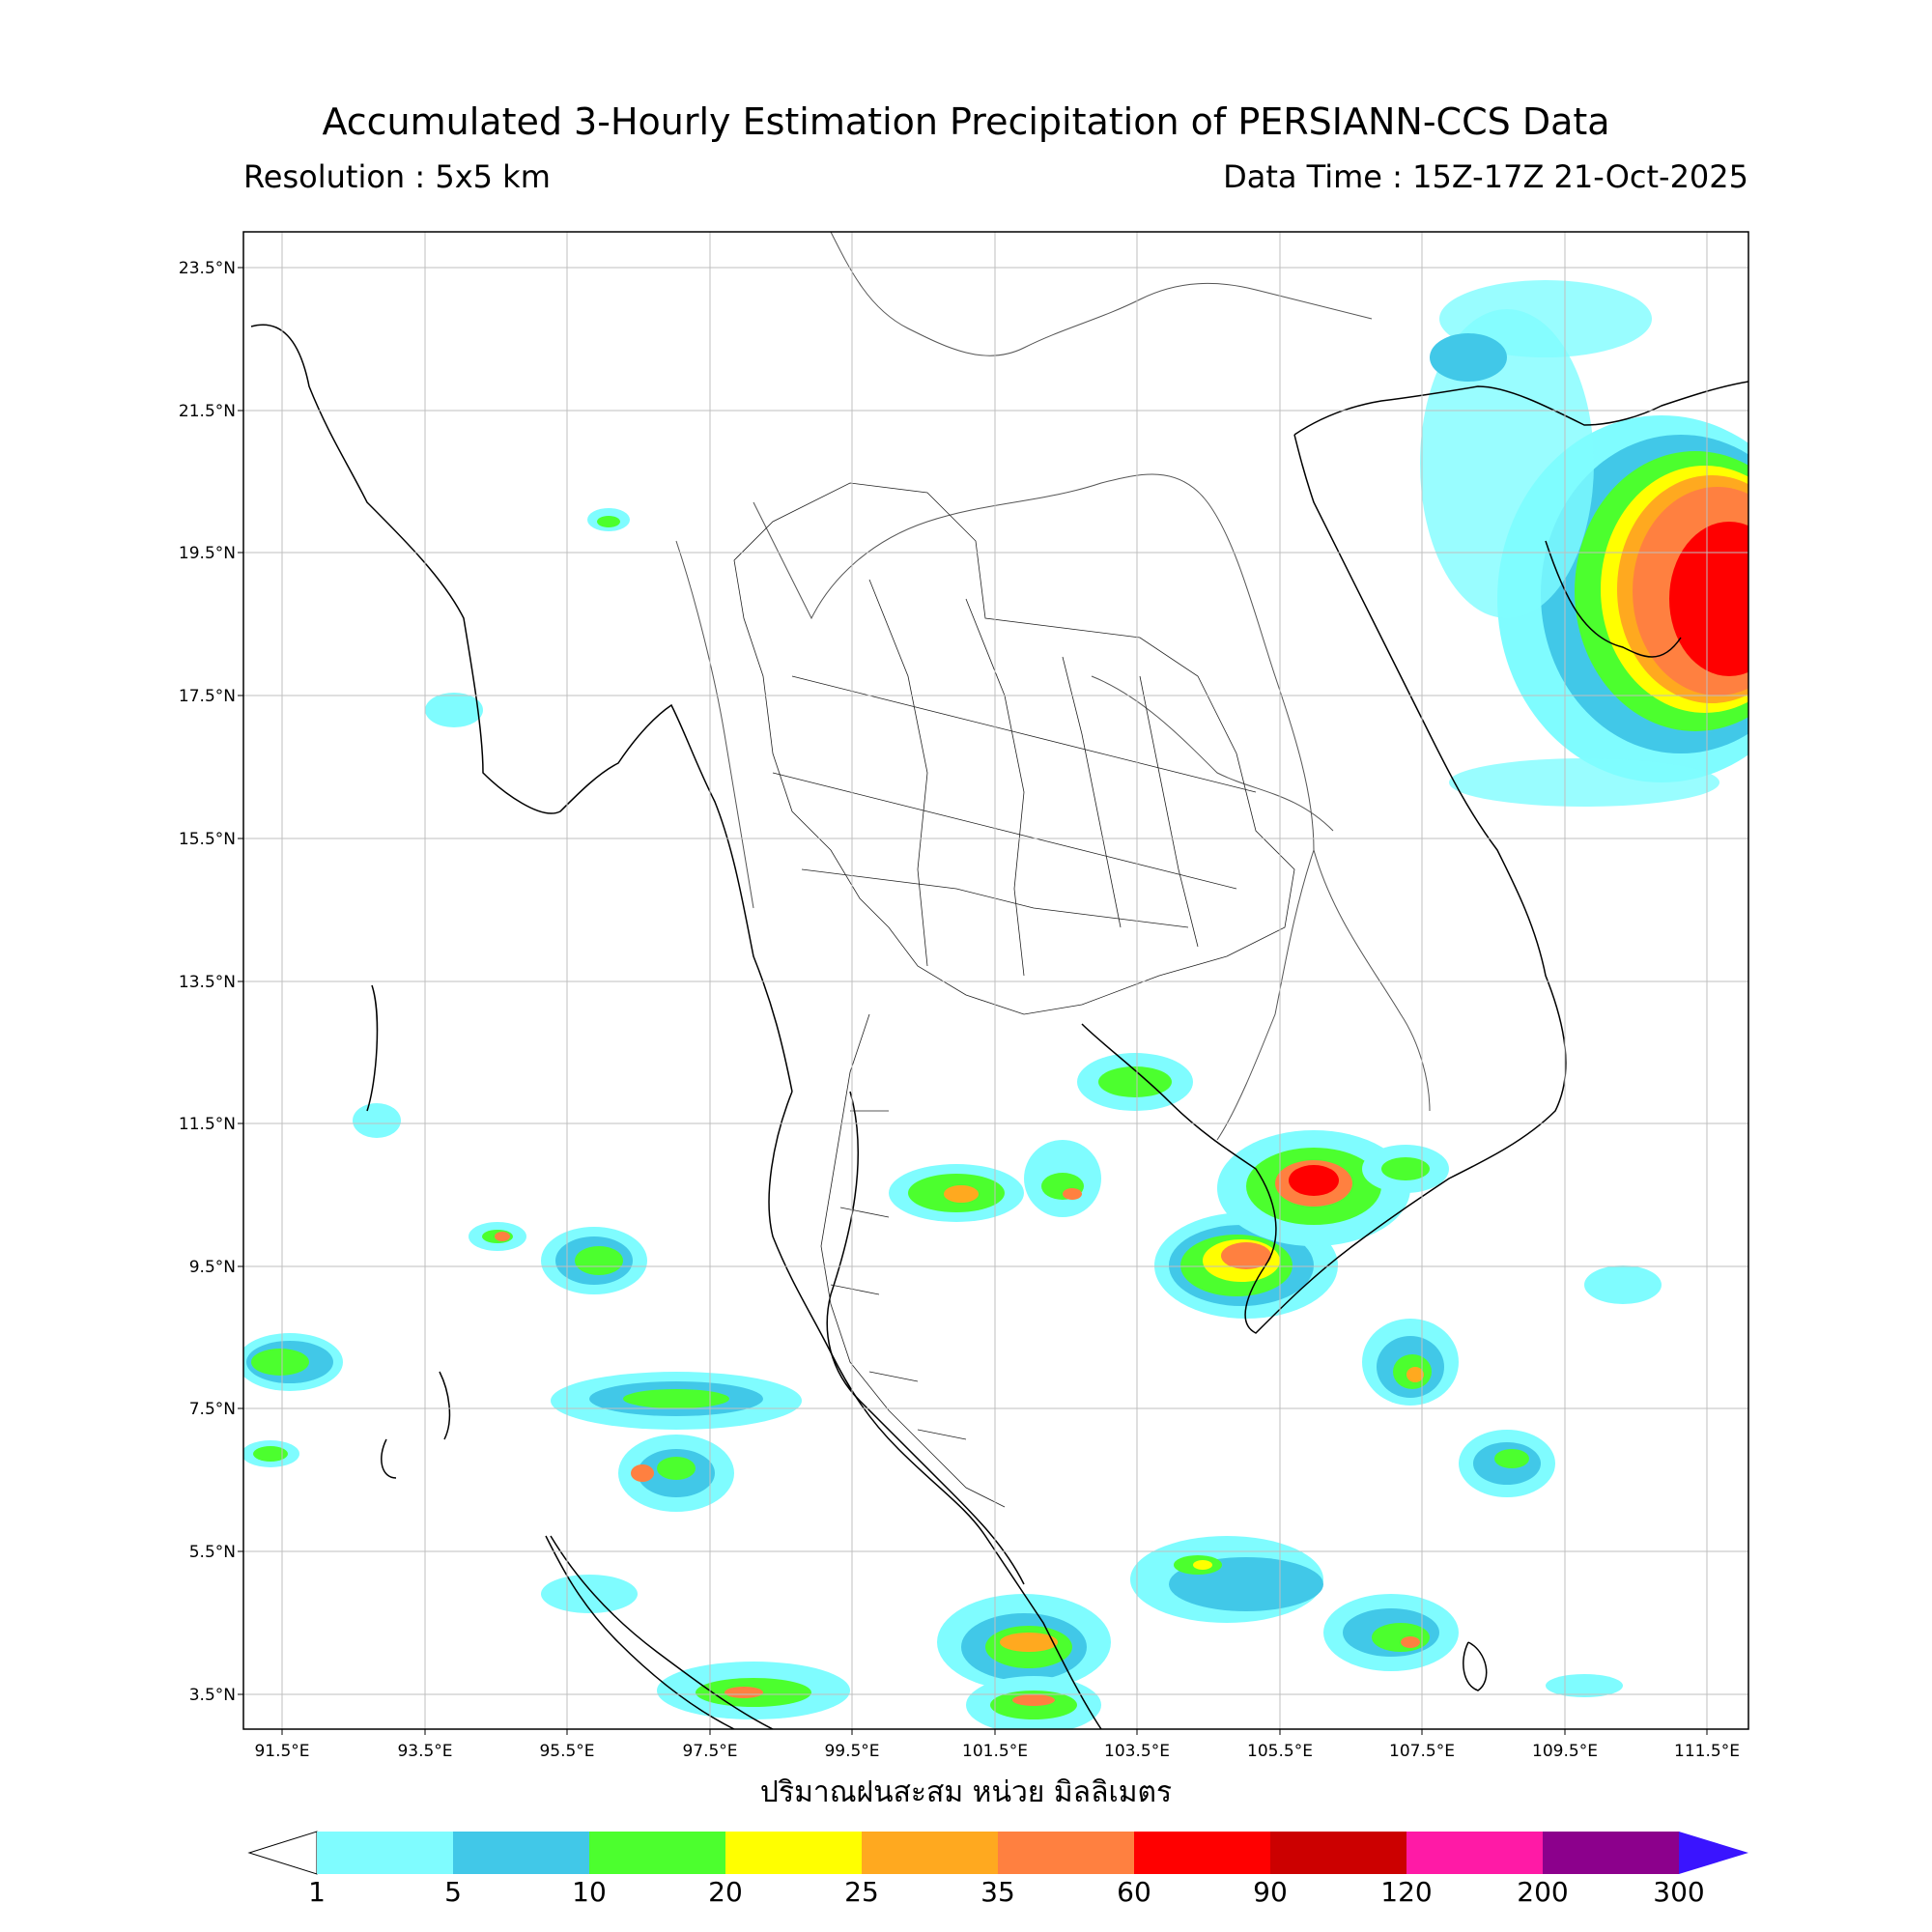 This screenshot has height=1932, width=1932. Describe the element at coordinates (397, 176) in the screenshot. I see `resolution-label: Resolution : 5x5 km` at that location.